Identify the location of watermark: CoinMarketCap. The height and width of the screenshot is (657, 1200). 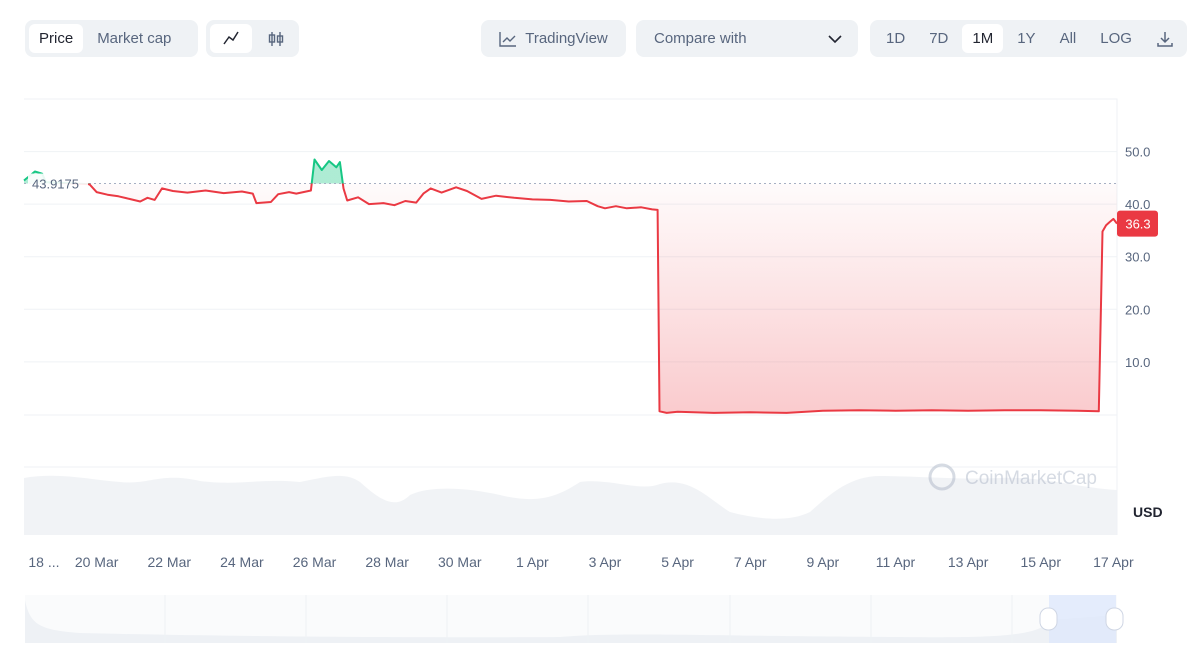
(1012, 477).